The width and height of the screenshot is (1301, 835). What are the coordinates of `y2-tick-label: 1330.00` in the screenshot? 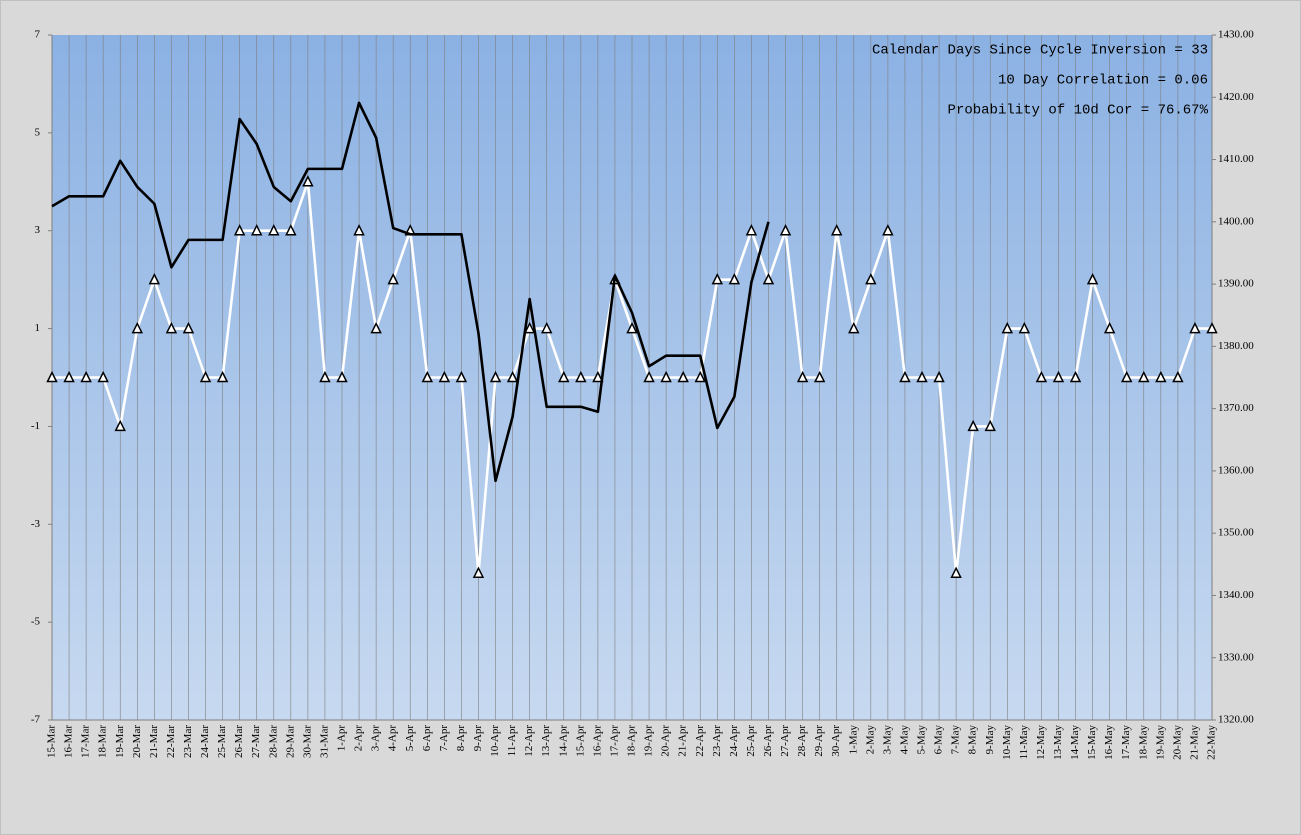 It's located at (1236, 657).